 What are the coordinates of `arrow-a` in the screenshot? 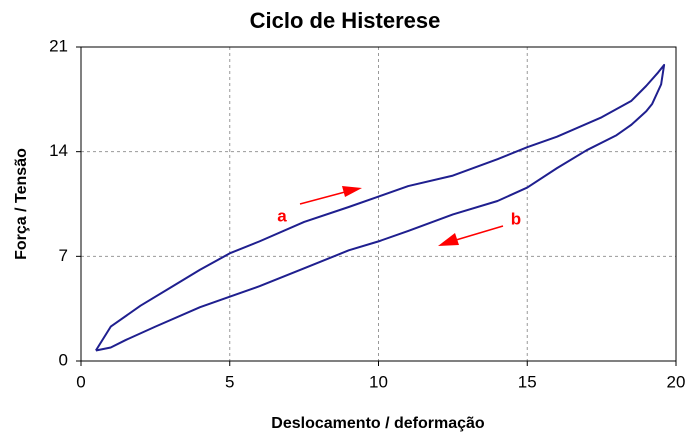 It's located at (322, 198).